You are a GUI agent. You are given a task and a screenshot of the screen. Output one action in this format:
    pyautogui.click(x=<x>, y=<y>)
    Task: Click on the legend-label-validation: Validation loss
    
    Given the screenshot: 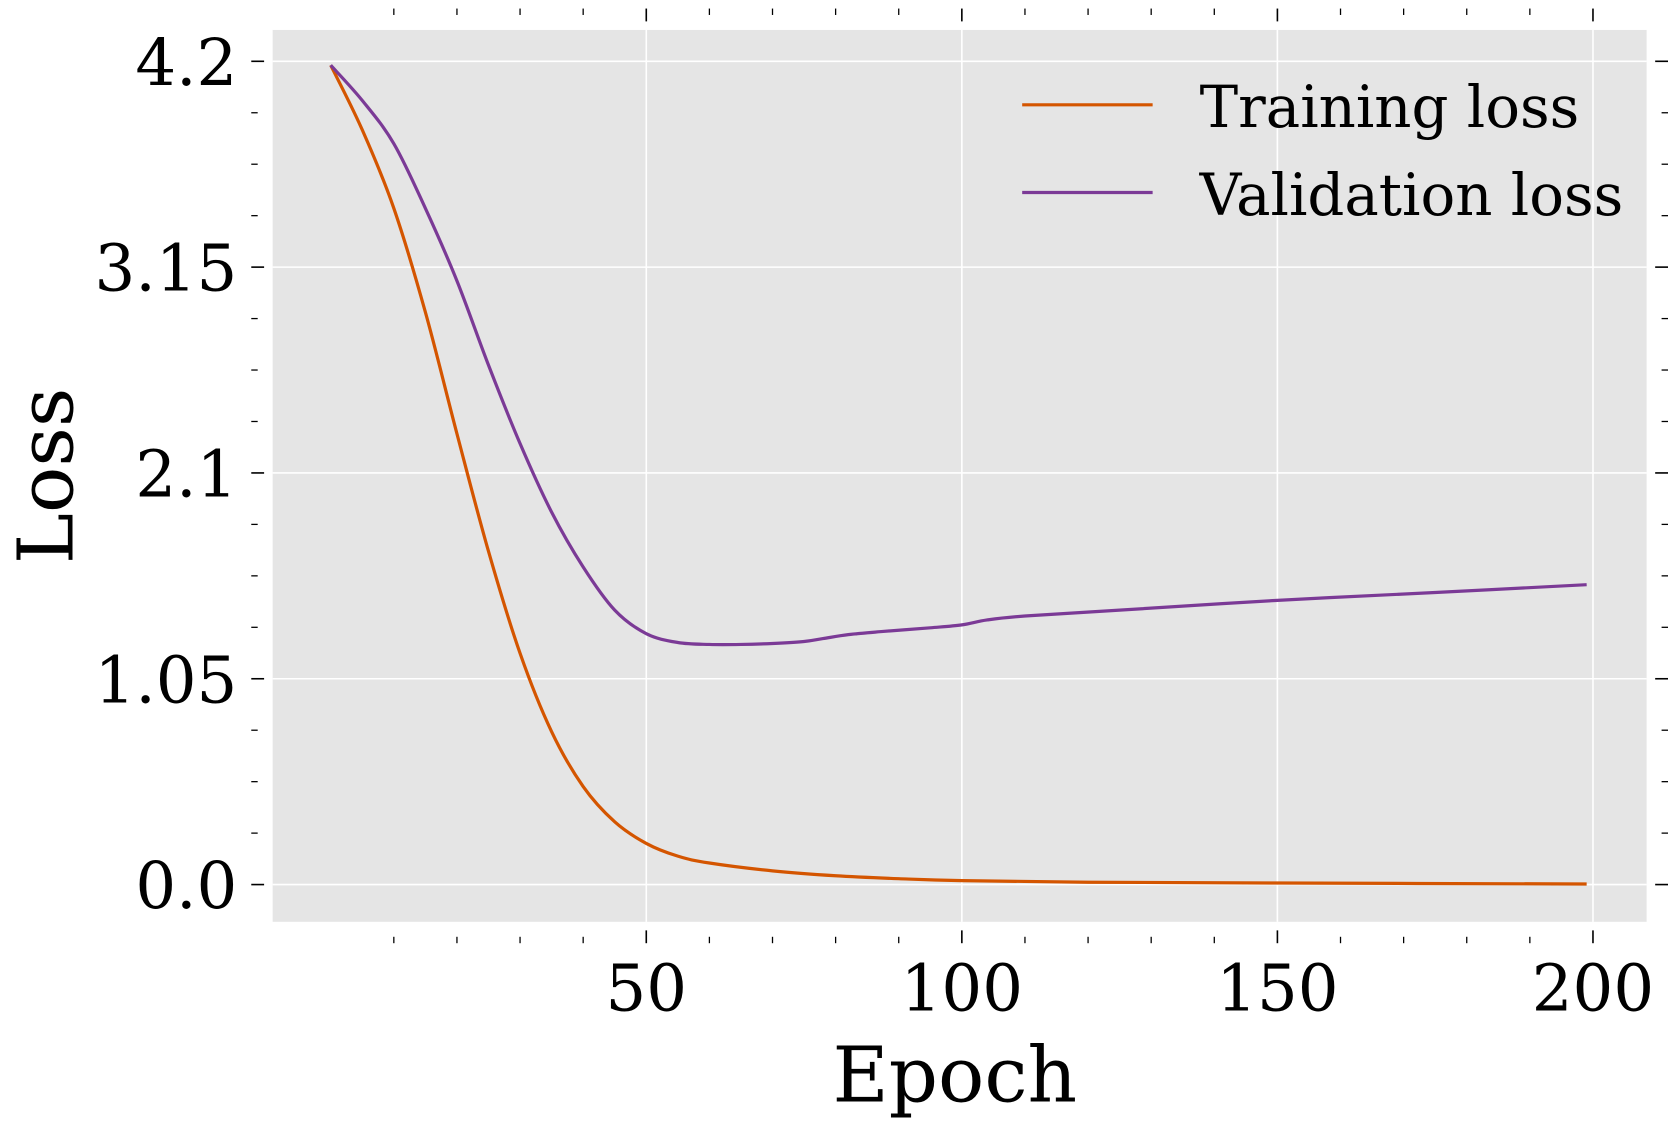 What is the action you would take?
    pyautogui.click(x=1411, y=195)
    